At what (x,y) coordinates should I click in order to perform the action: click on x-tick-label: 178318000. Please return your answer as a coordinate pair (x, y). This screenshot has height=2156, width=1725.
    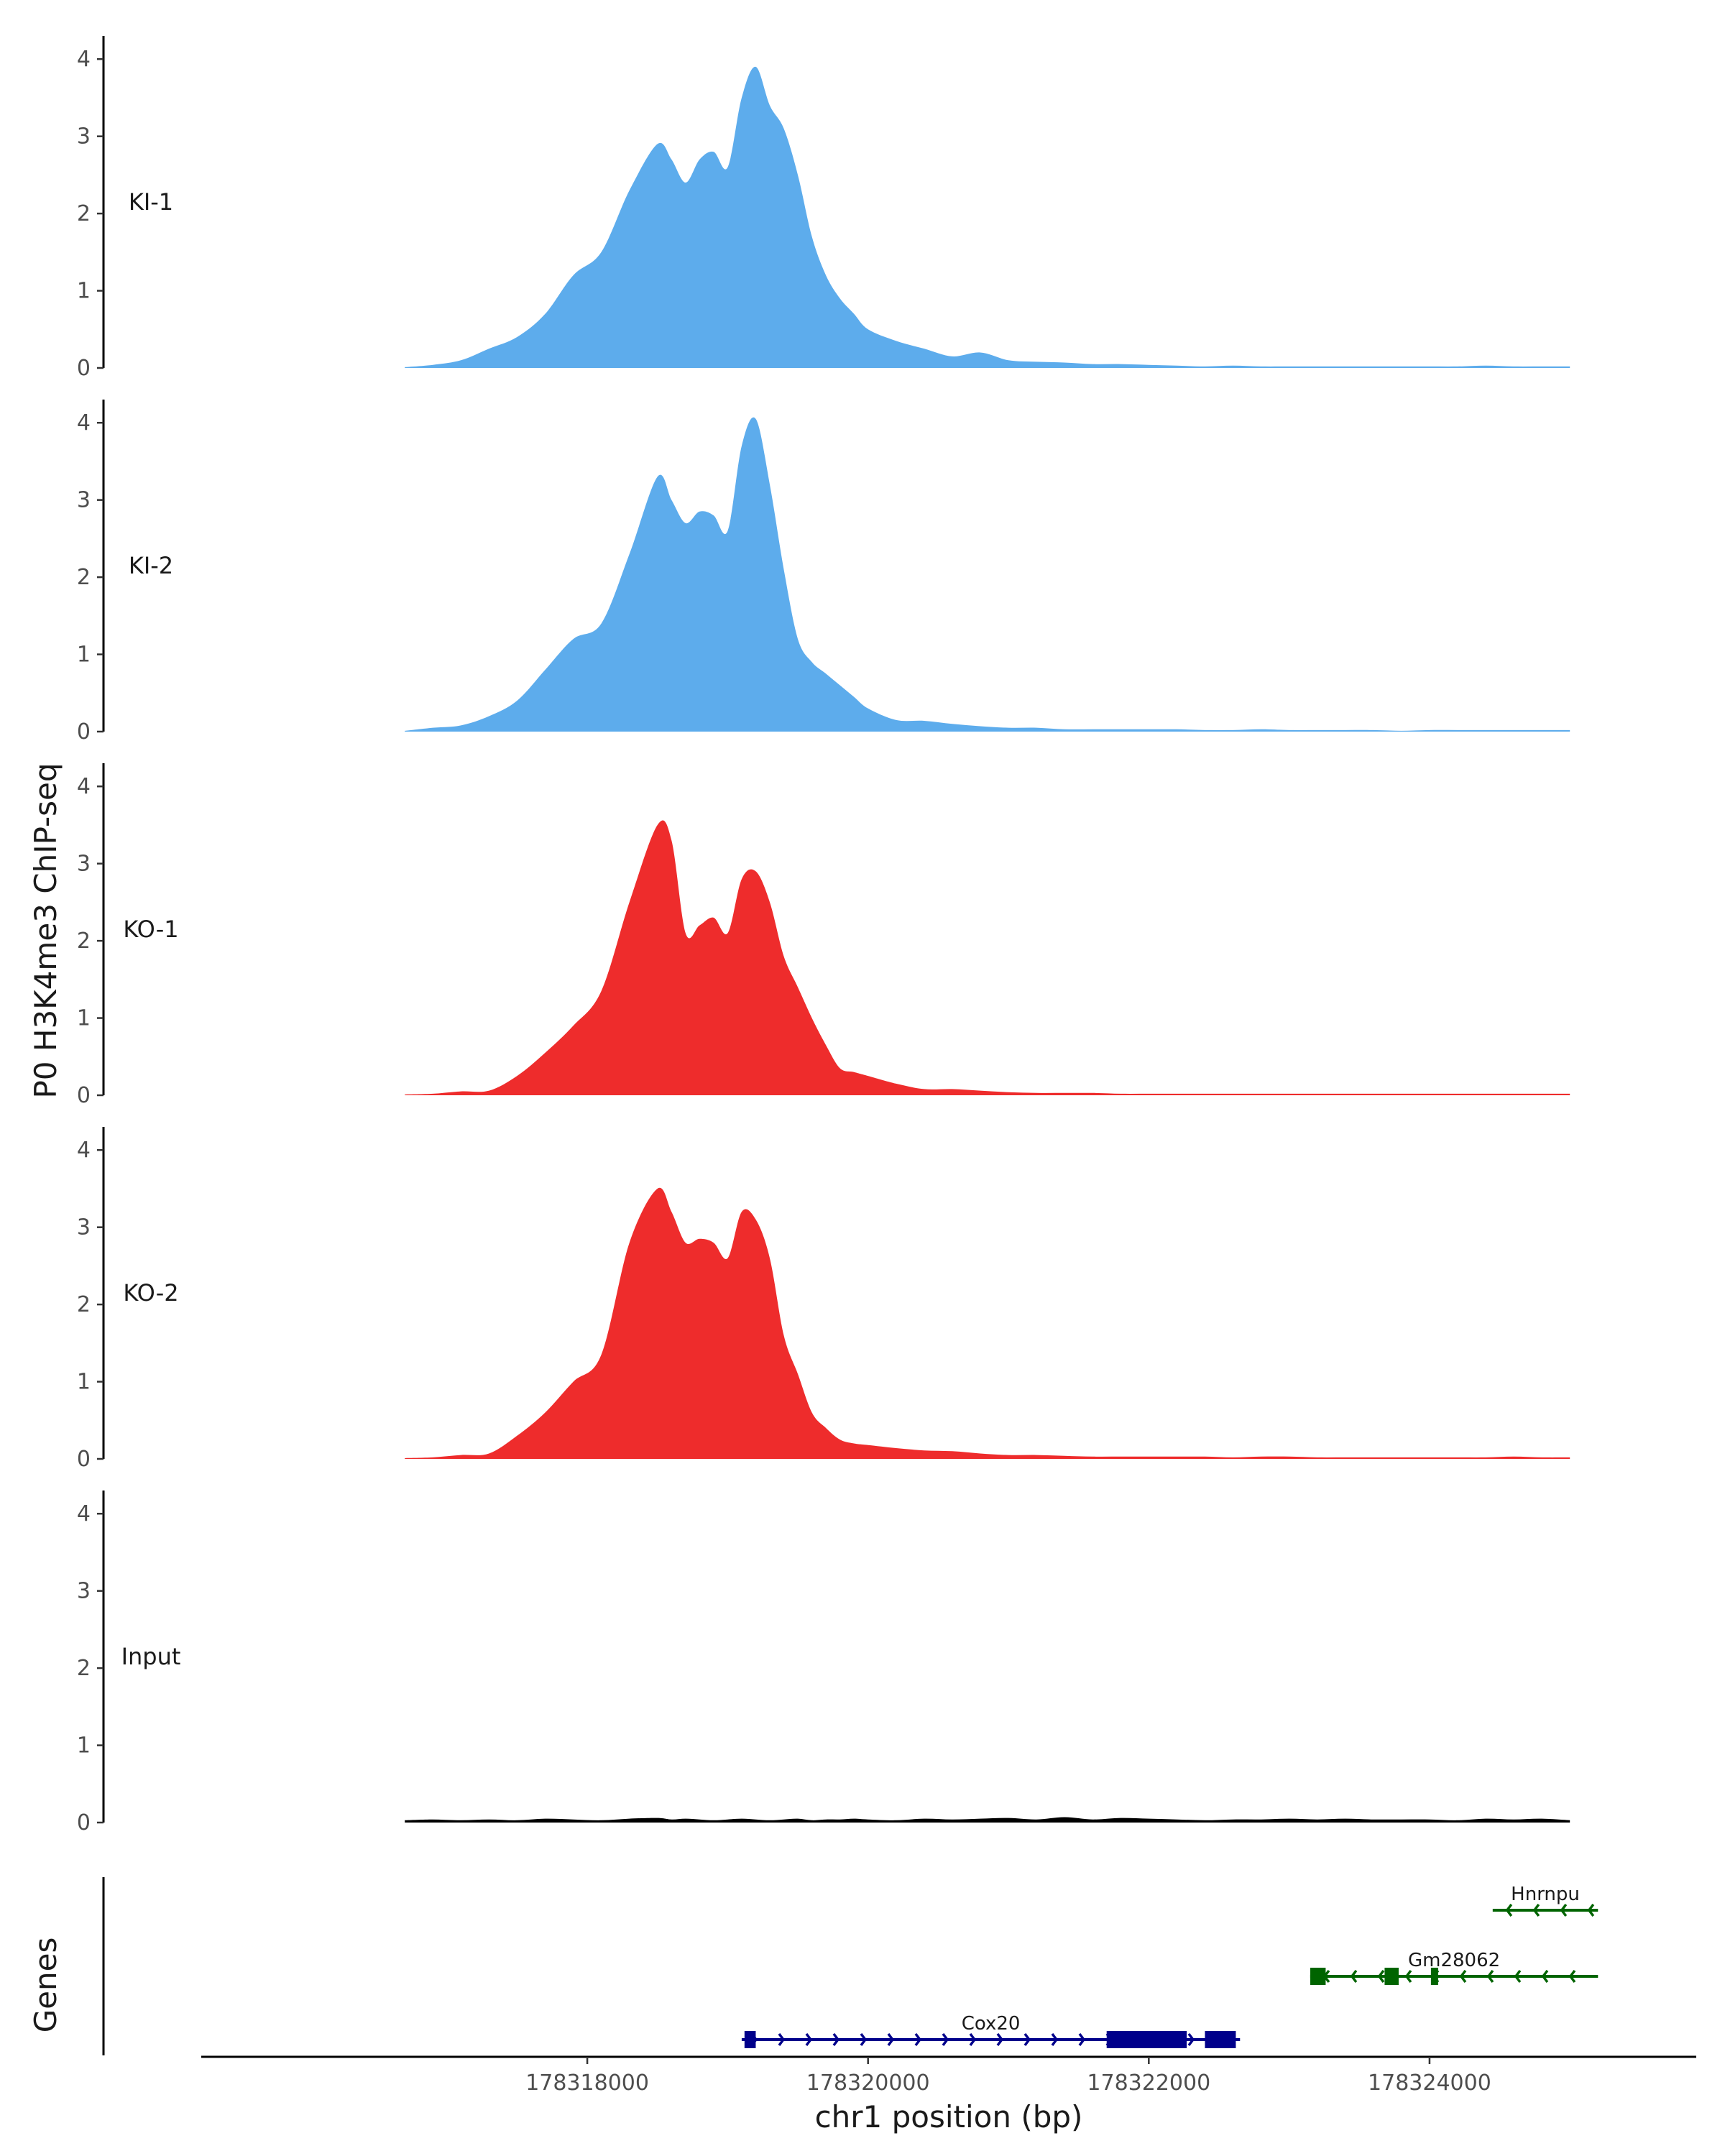
    Looking at the image, I should click on (587, 2083).